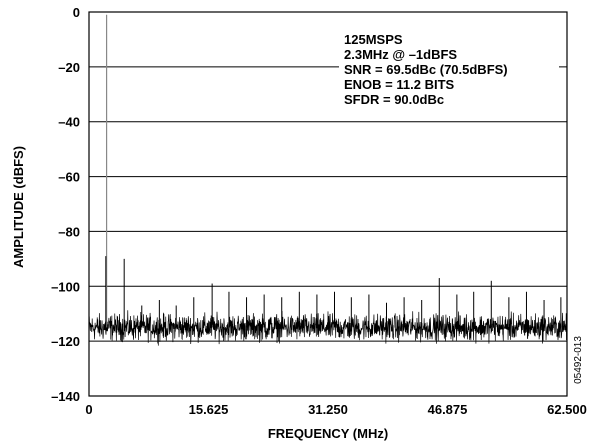 This screenshot has height=444, width=590. I want to click on y-tick-label-6: –120, so click(65, 341).